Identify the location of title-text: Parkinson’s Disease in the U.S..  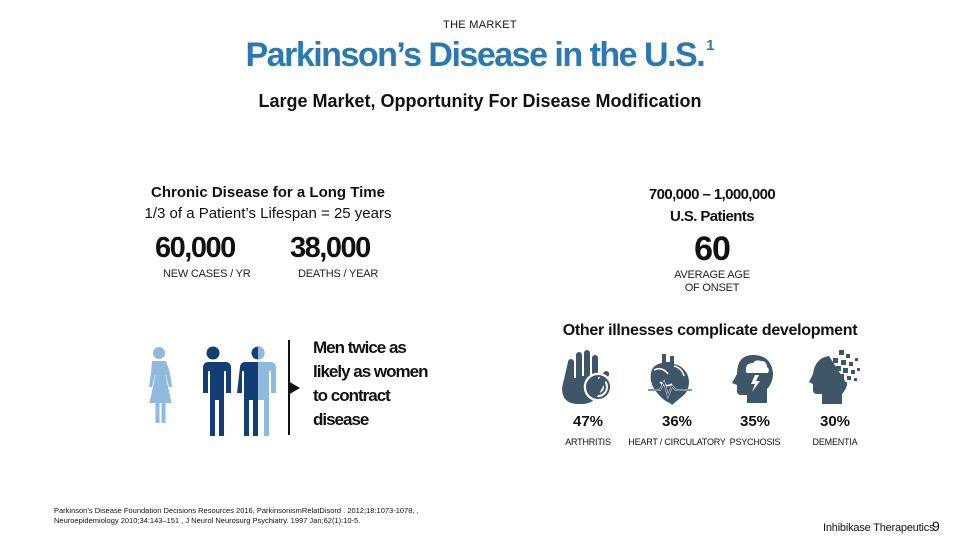
(475, 55).